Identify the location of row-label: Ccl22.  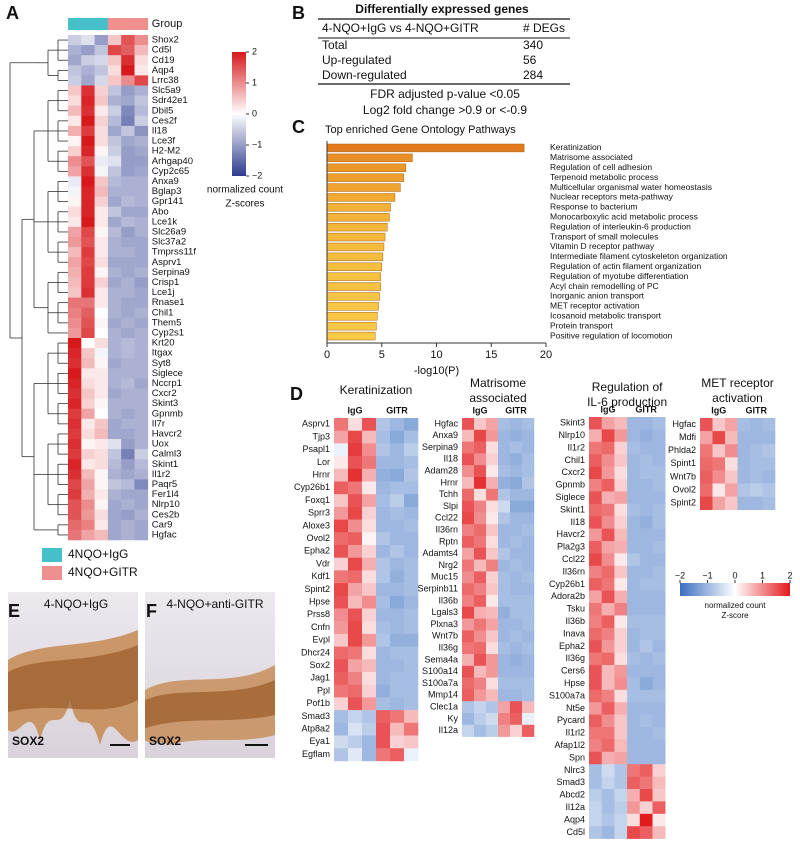
(446, 518).